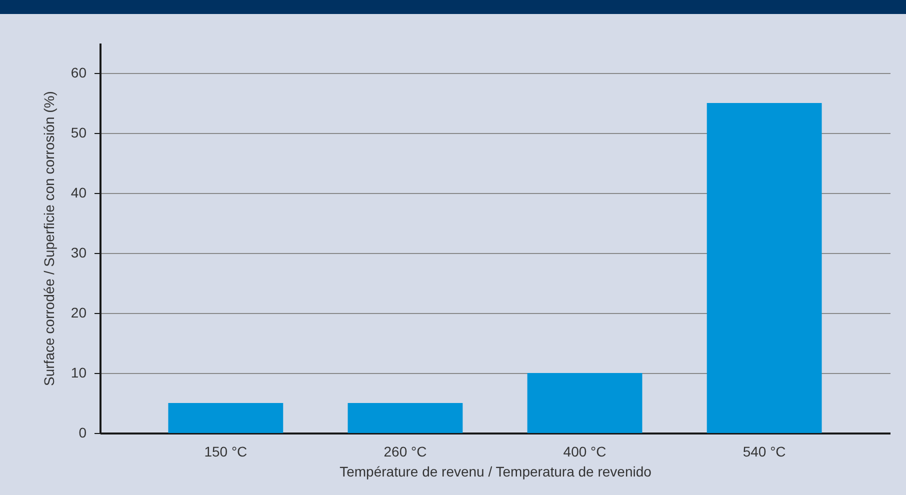 This screenshot has height=495, width=906. Describe the element at coordinates (78, 252) in the screenshot. I see `y-tick-label: 30` at that location.